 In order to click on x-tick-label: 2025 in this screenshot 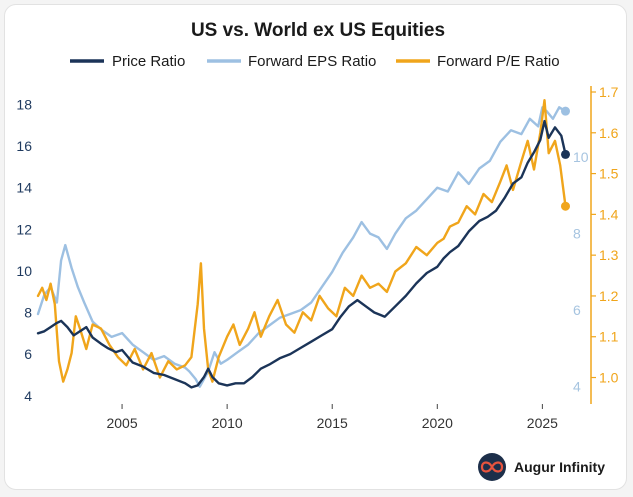, I will do `click(542, 423)`.